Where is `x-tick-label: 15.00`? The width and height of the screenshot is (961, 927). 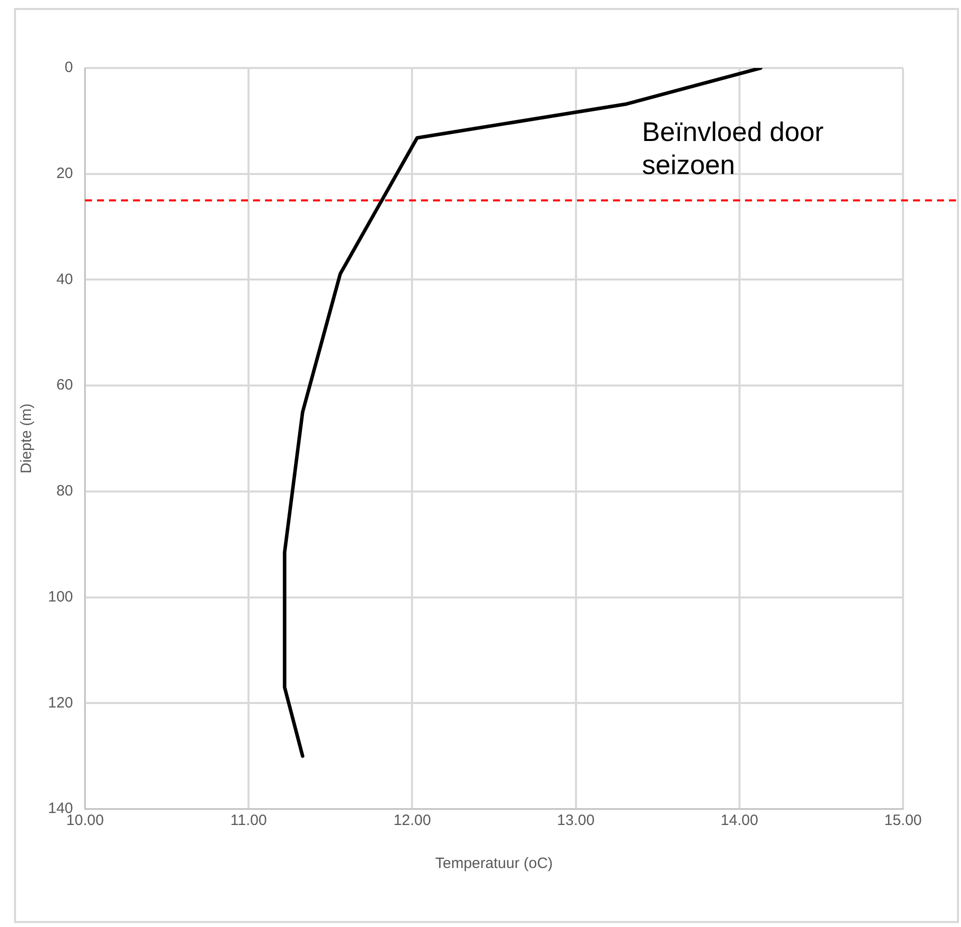
x-tick-label: 15.00 is located at coordinates (903, 821).